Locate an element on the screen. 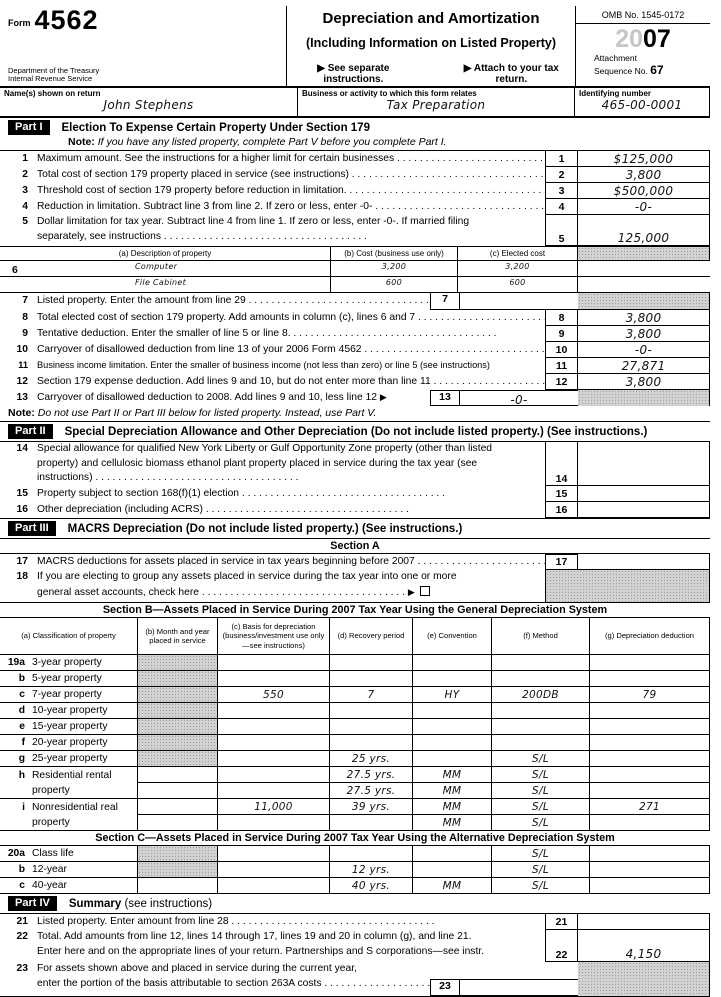  property-cost: 600 is located at coordinates (393, 282).